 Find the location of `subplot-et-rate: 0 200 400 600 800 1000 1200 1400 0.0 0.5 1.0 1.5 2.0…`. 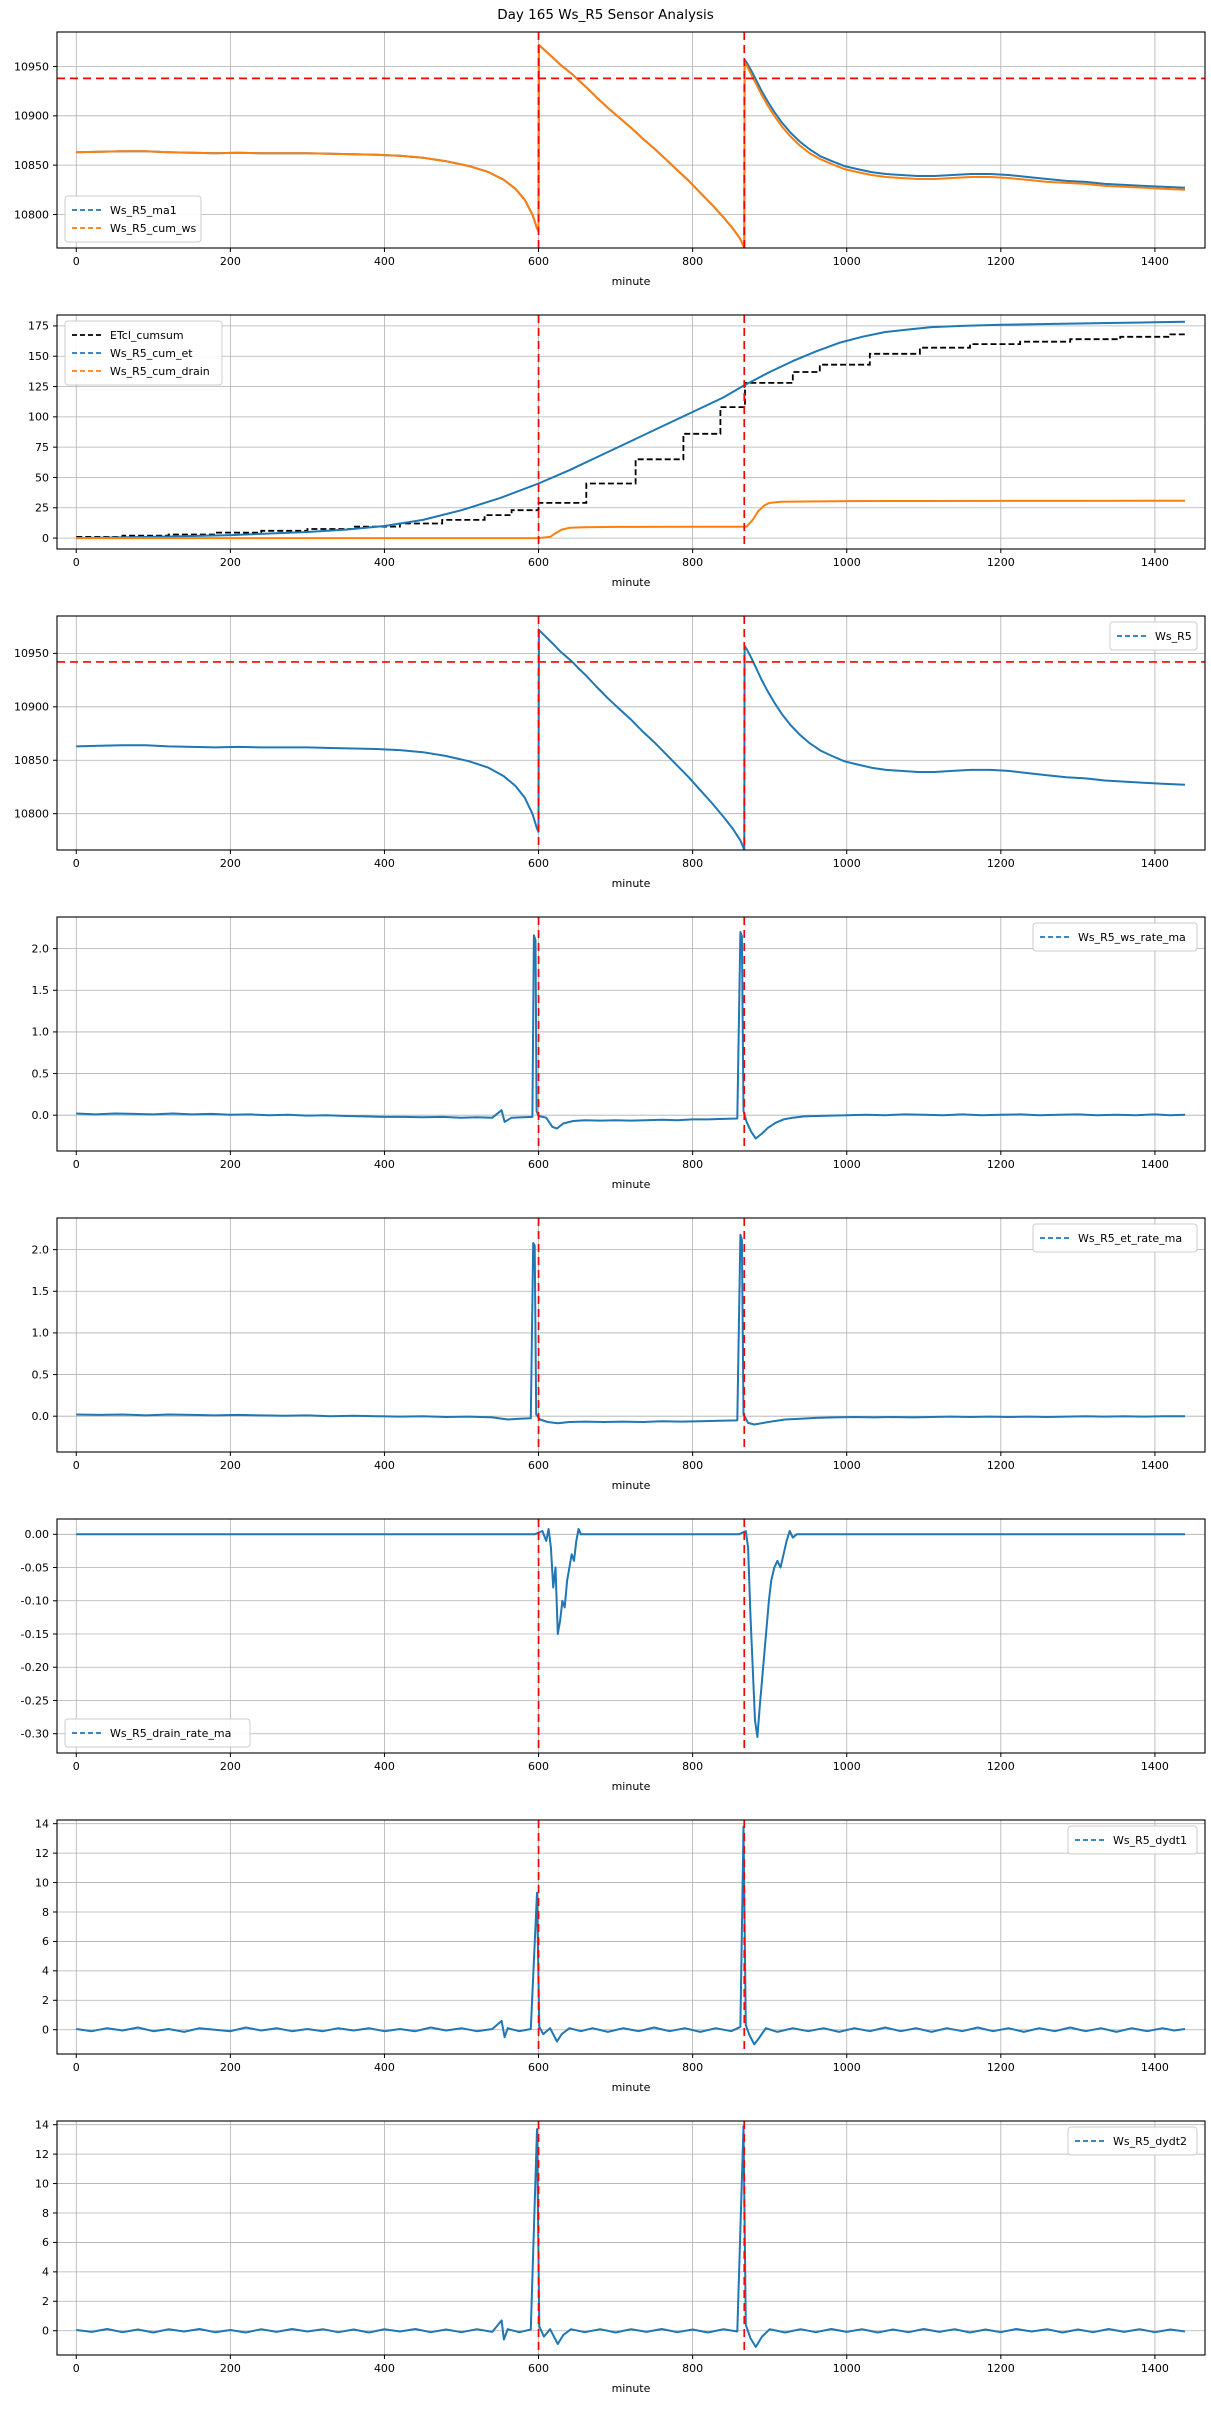

subplot-et-rate: 0 200 400 600 800 1000 1200 1400 0.0 0.5 1.0 1.5 2.0… is located at coordinates (605, 1354).